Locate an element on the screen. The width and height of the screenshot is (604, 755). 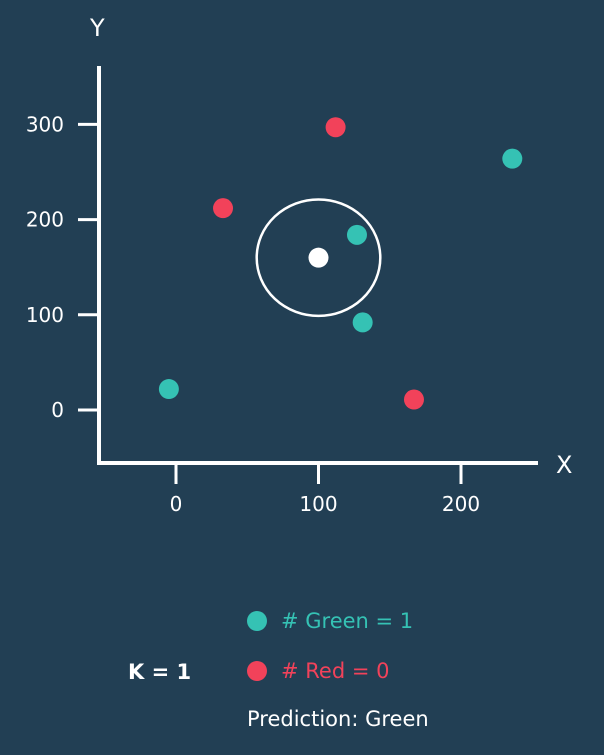
neighbor-circle-layer is located at coordinates (318, 258).